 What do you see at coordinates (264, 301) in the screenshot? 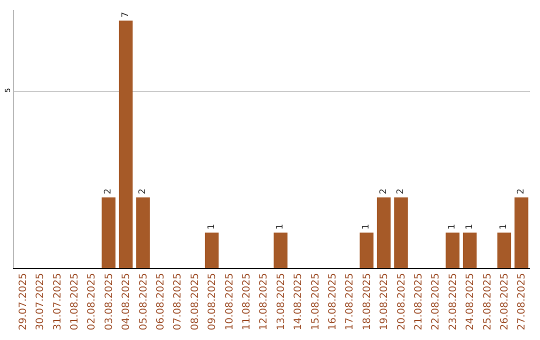
I see `x-tick-label: 12.08.2025` at bounding box center [264, 301].